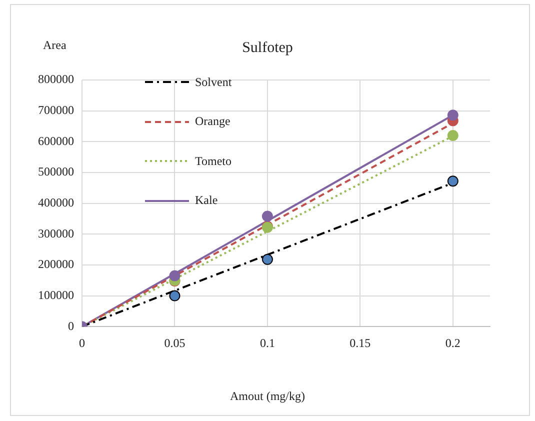 The width and height of the screenshot is (535, 421). What do you see at coordinates (82, 343) in the screenshot?
I see `x-tick-label: 0` at bounding box center [82, 343].